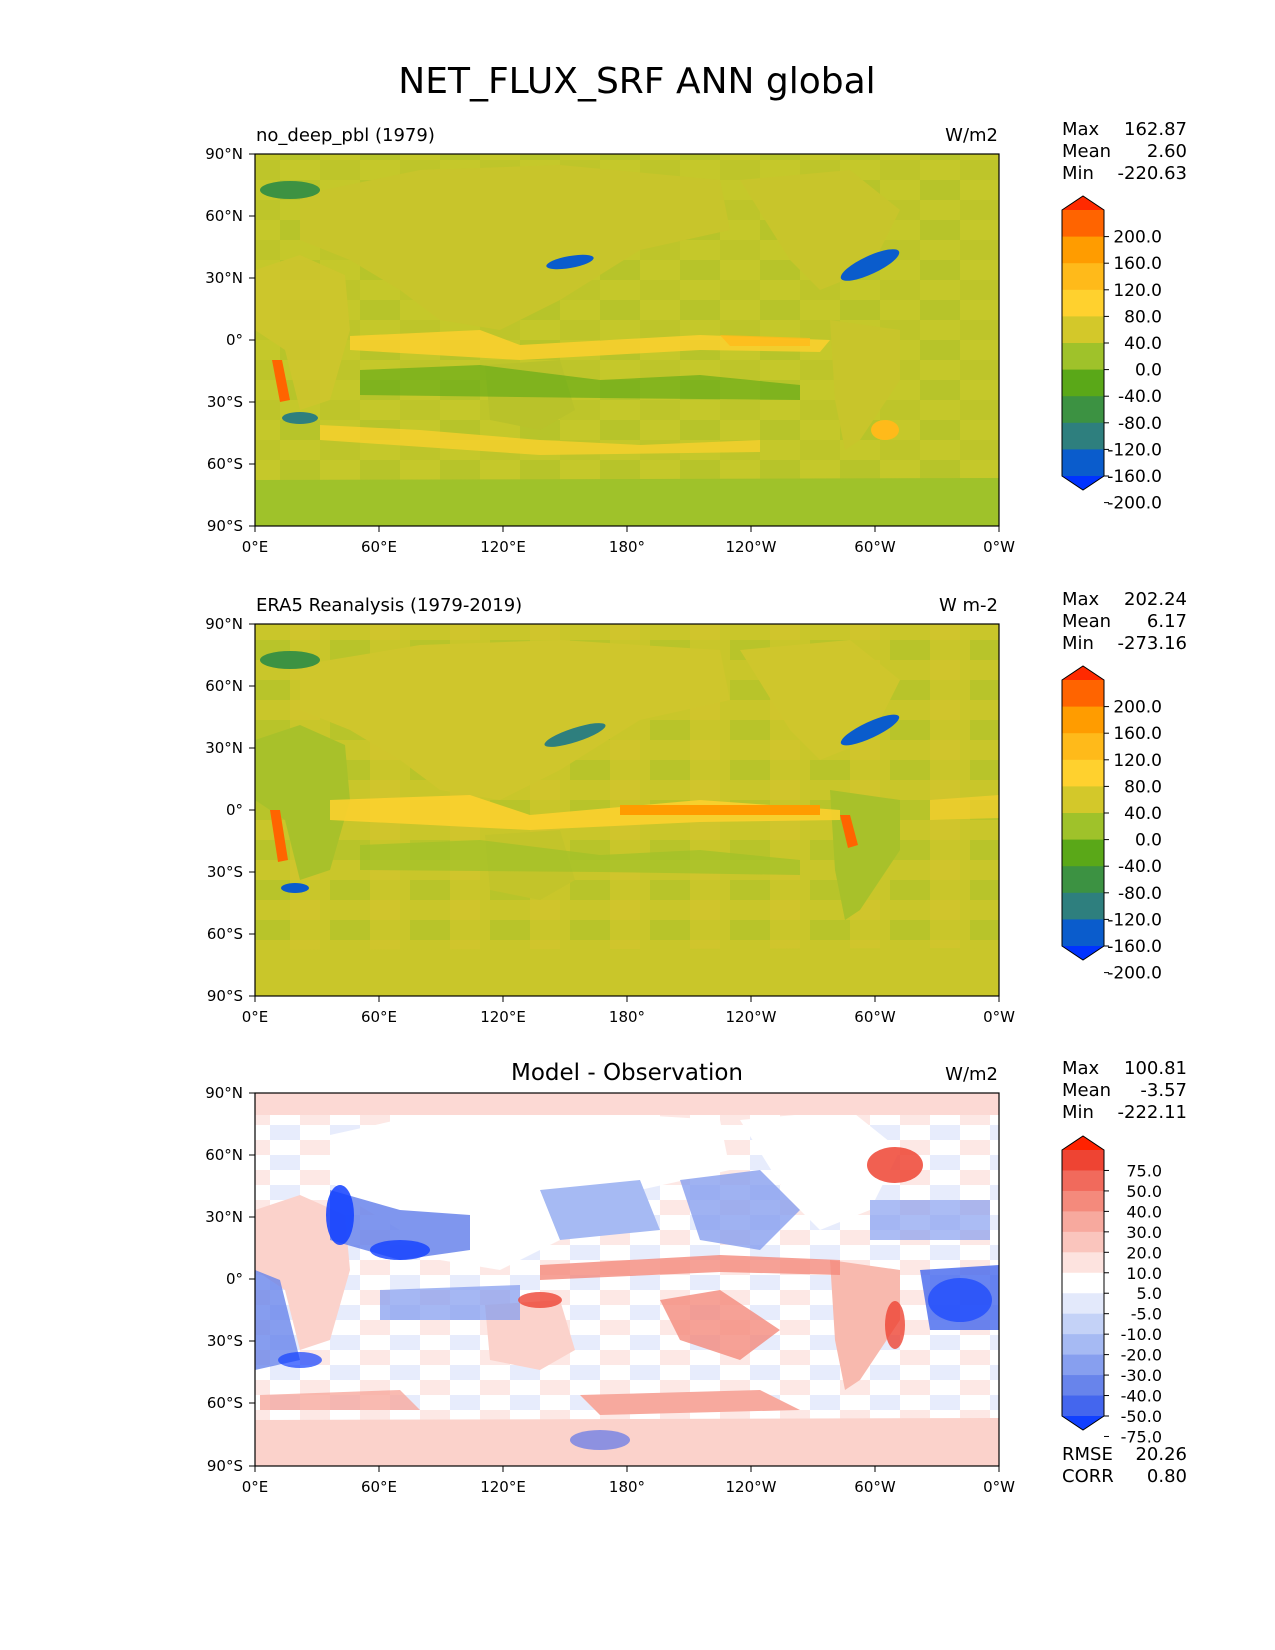 The height and width of the screenshot is (1650, 1275). I want to click on y-axis: 90°N 60°N 30°N 0° 30°S 60°S 90°S, so click(230, 1279).